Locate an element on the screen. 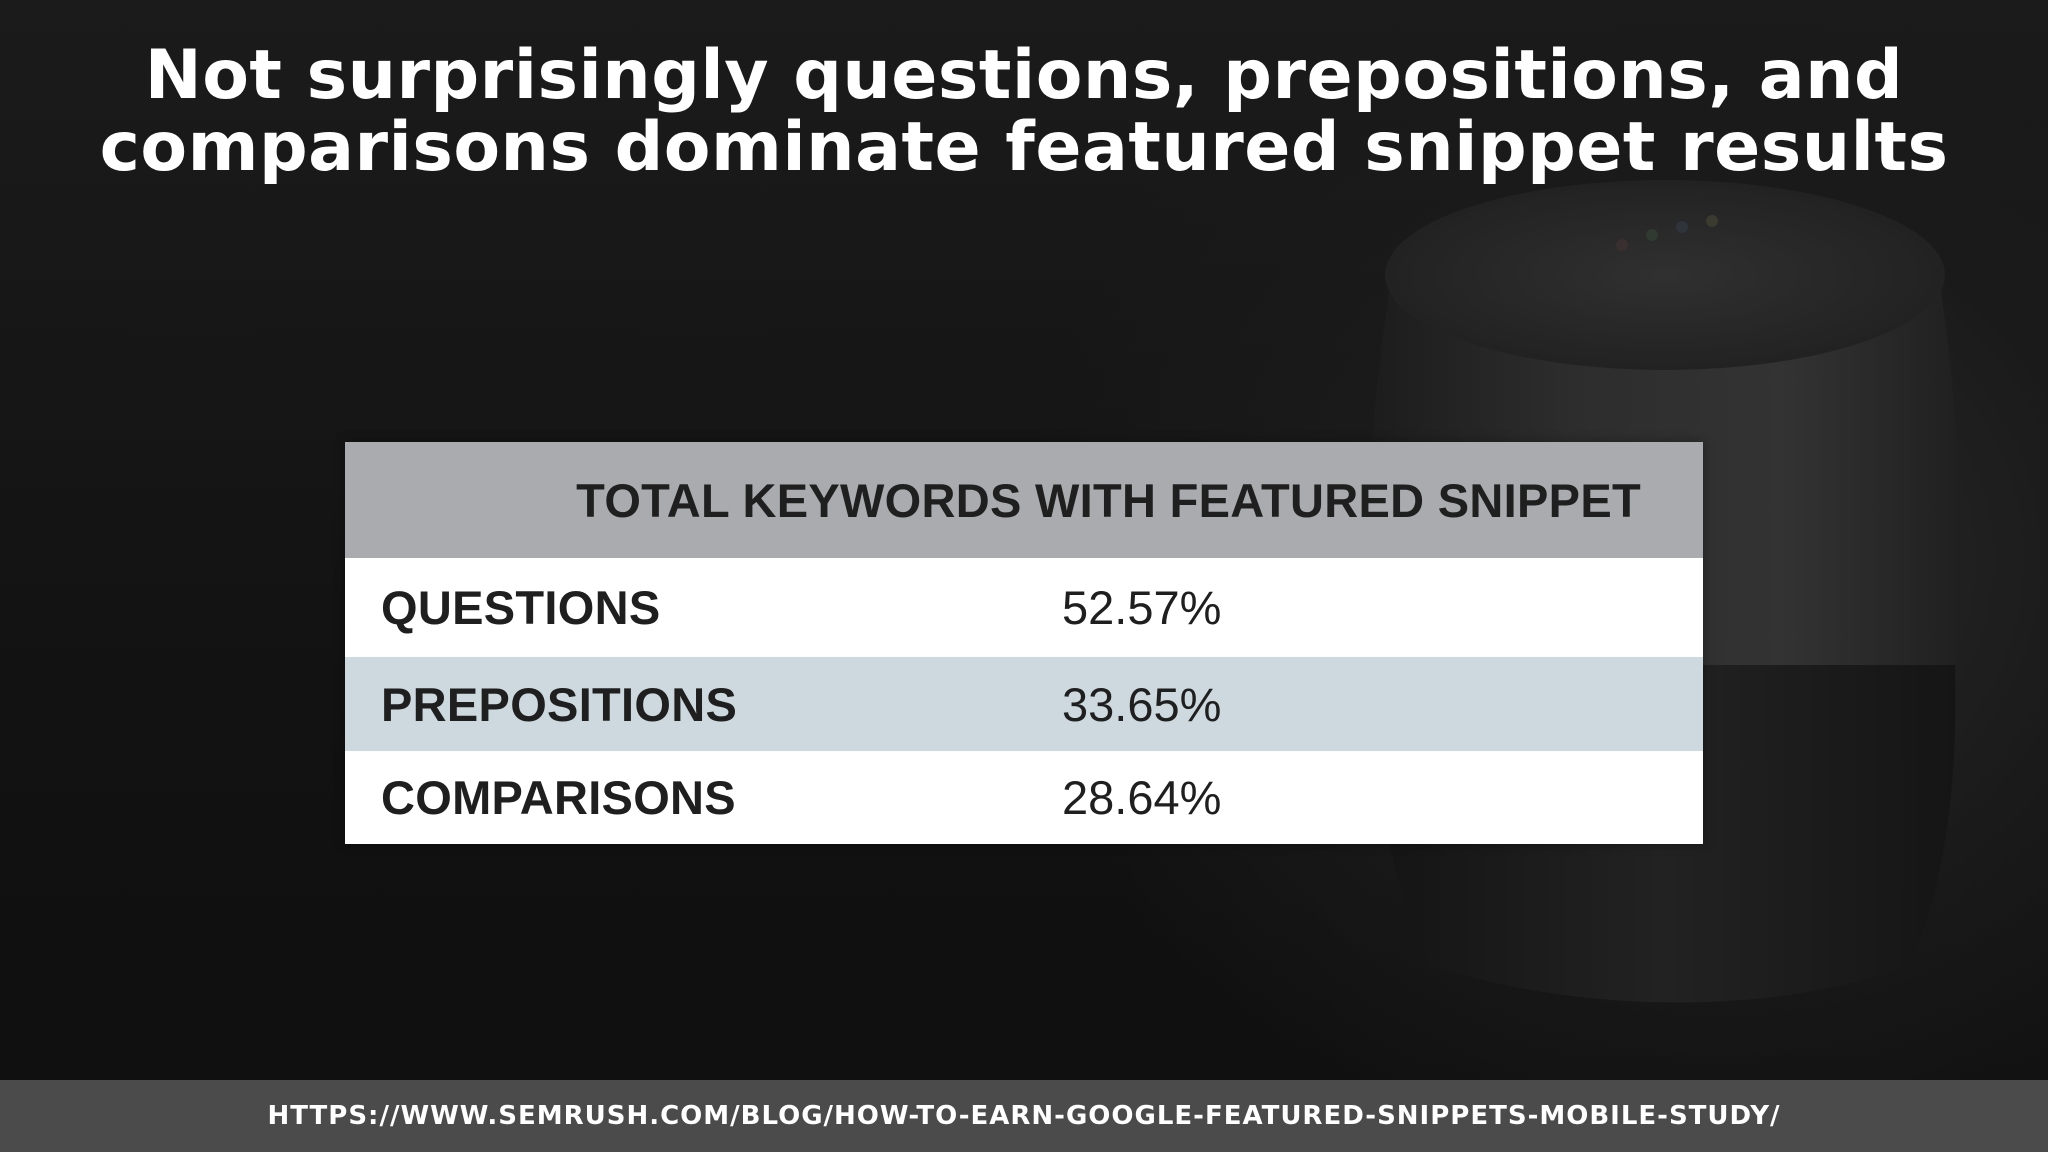 Image resolution: width=2048 pixels, height=1152 pixels. table-row: PREPOSITIONS 33.65% is located at coordinates (1024, 704).